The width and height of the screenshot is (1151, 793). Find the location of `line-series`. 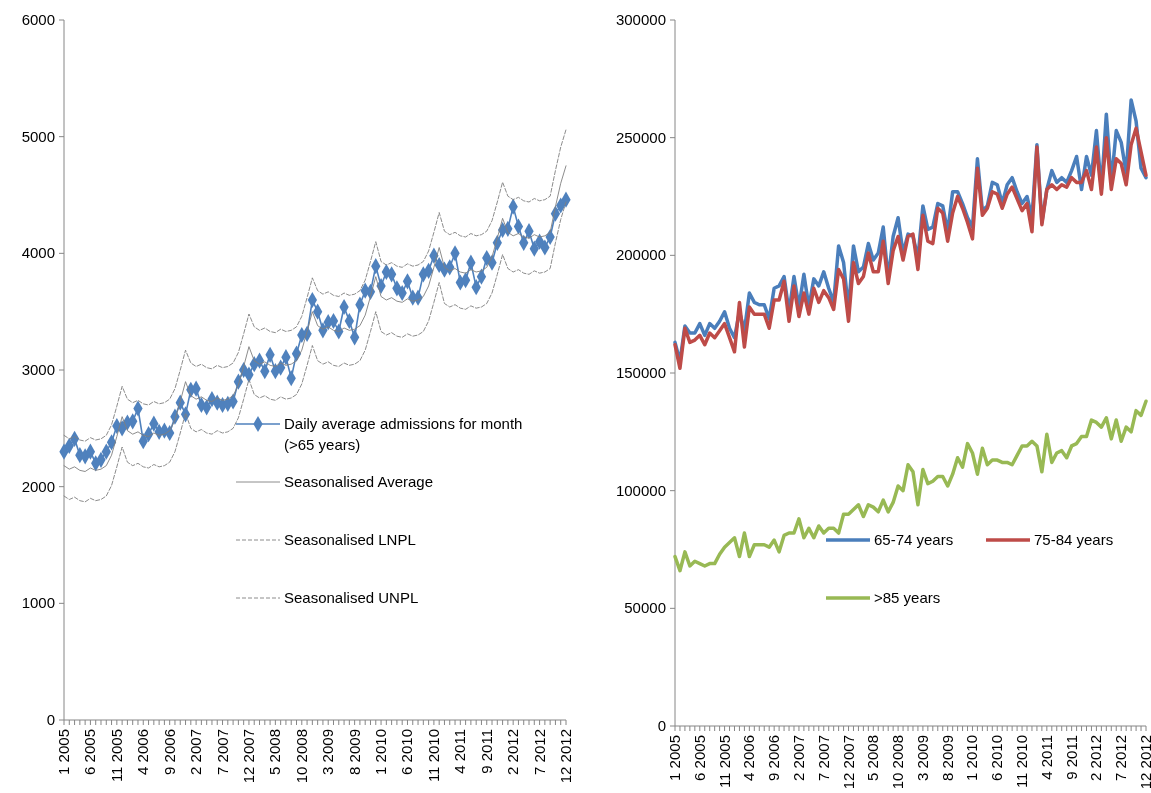

line-series is located at coordinates (910, 486).